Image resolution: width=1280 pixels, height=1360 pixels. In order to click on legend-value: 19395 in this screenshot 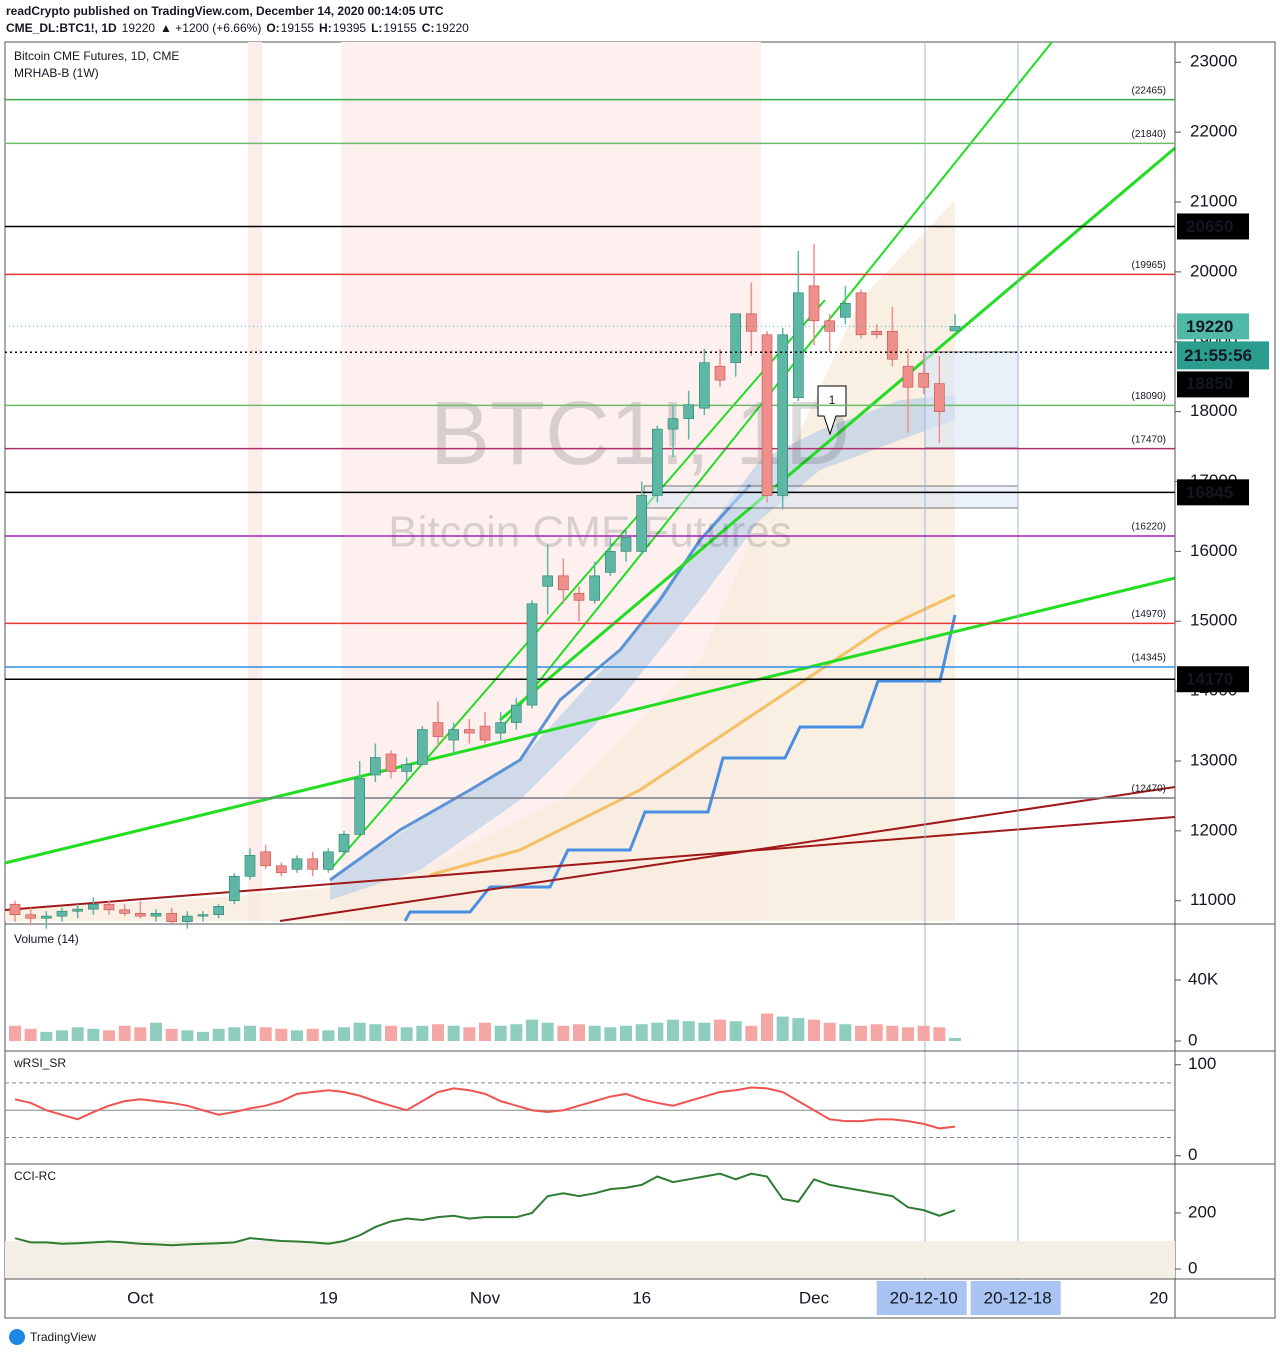, I will do `click(350, 28)`.